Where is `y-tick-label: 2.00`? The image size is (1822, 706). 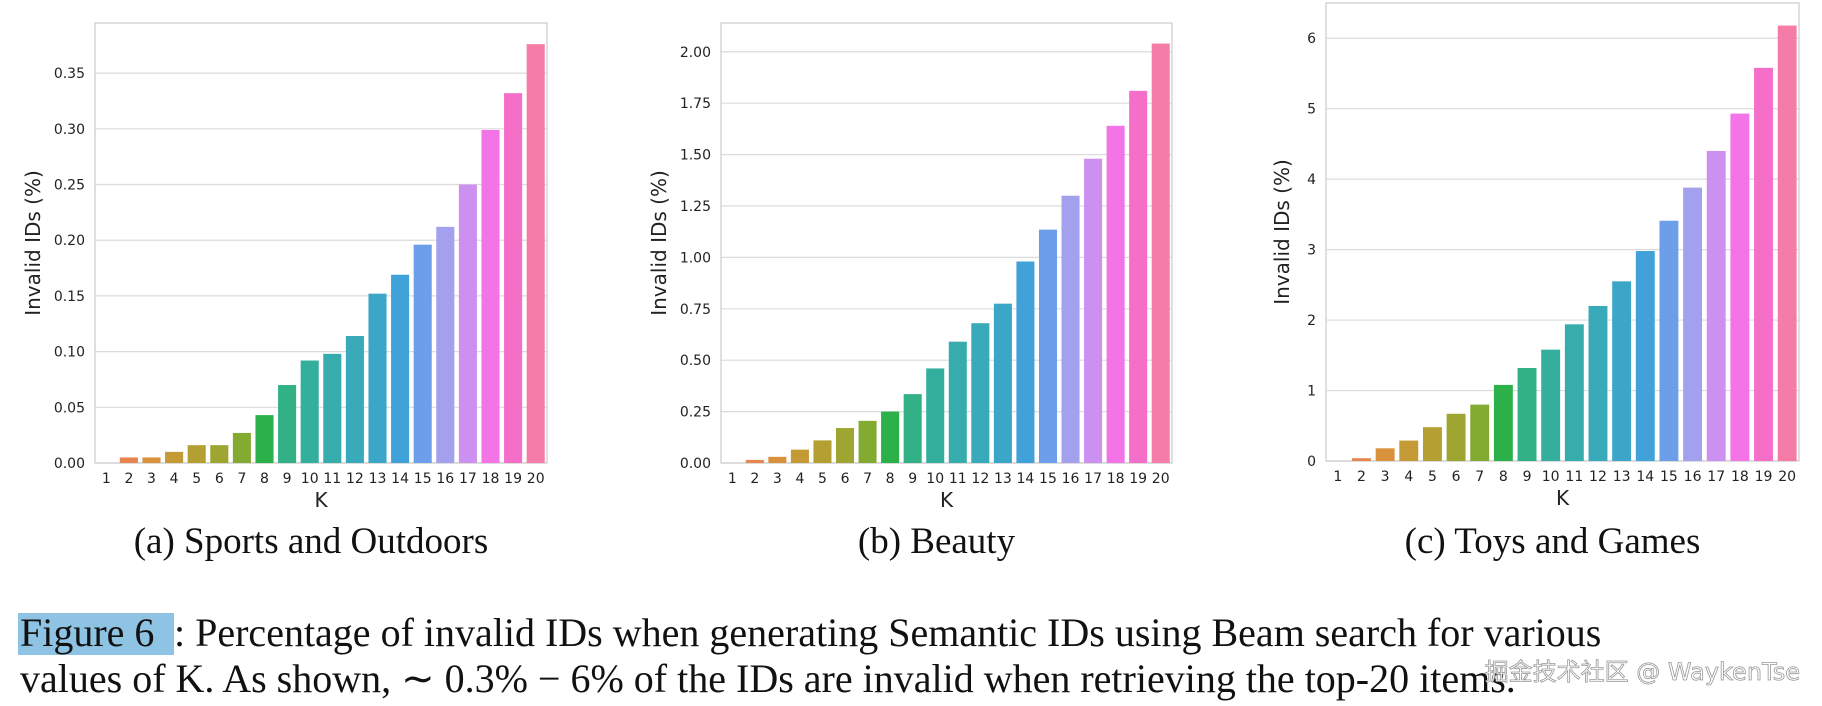
y-tick-label: 2.00 is located at coordinates (695, 53).